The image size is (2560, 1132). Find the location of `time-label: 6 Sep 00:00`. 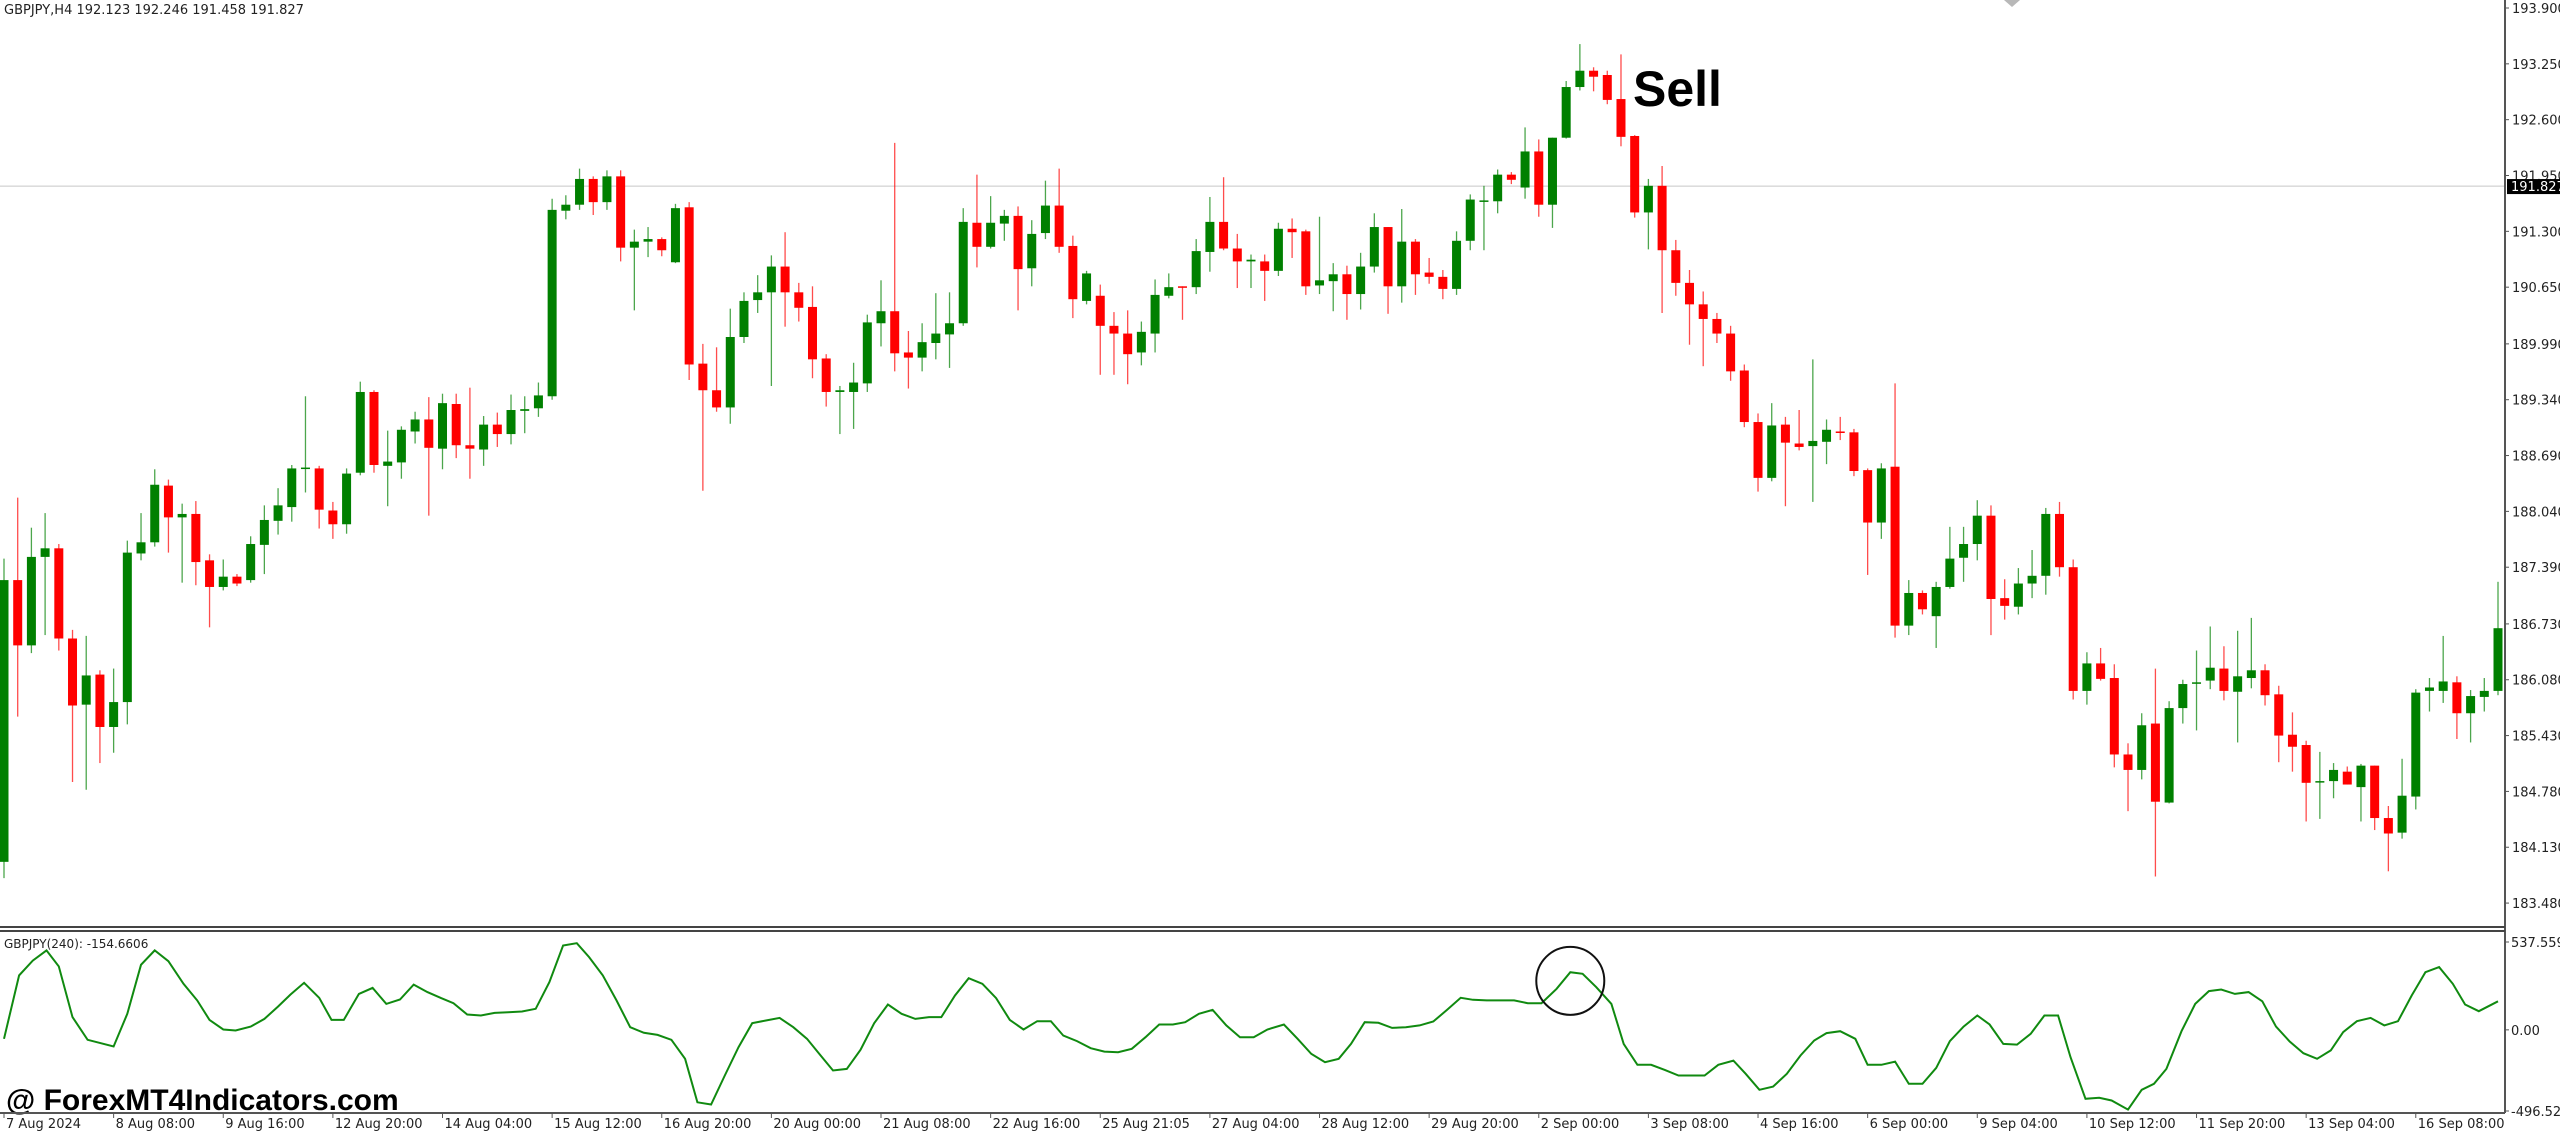

time-label: 6 Sep 00:00 is located at coordinates (1909, 1124).